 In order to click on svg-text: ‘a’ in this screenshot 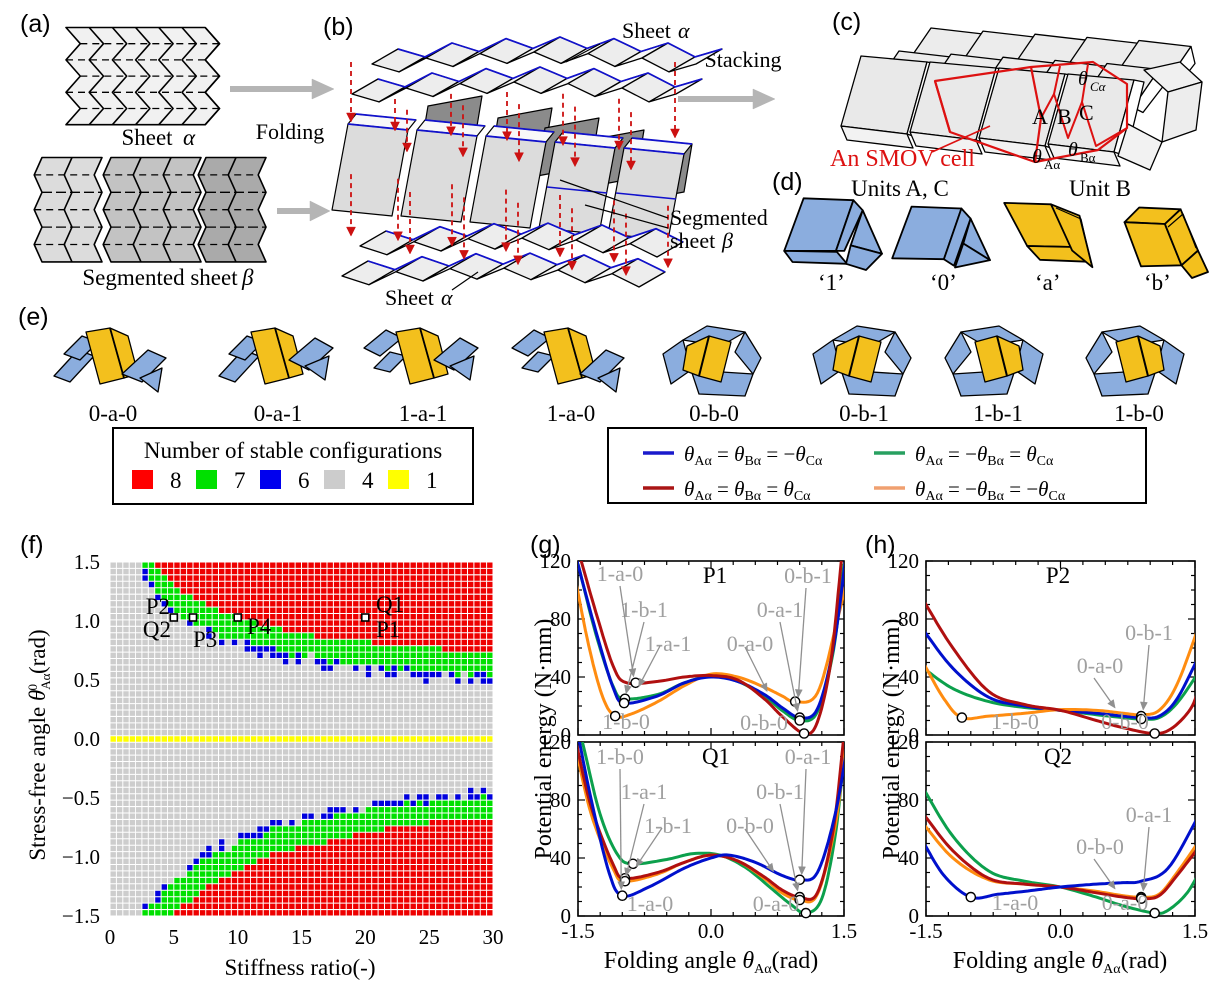, I will do `click(1048, 282)`.